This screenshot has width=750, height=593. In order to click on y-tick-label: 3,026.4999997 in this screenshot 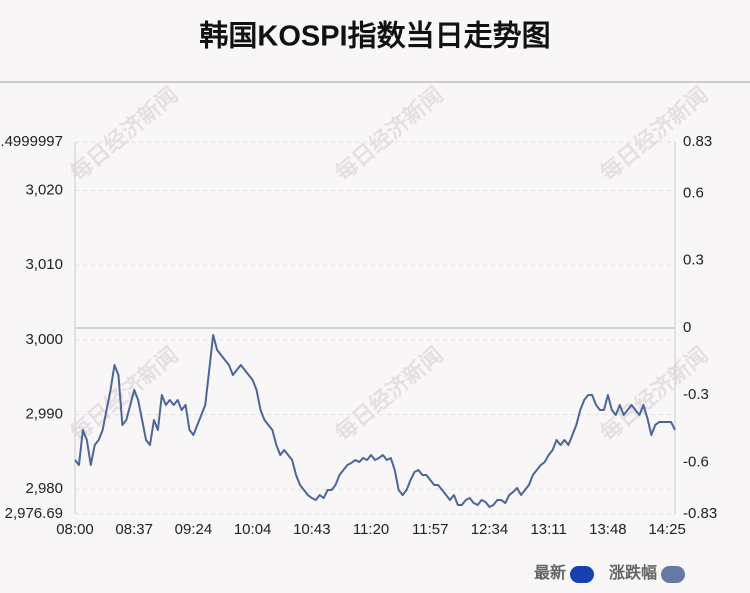, I will do `click(31, 141)`.